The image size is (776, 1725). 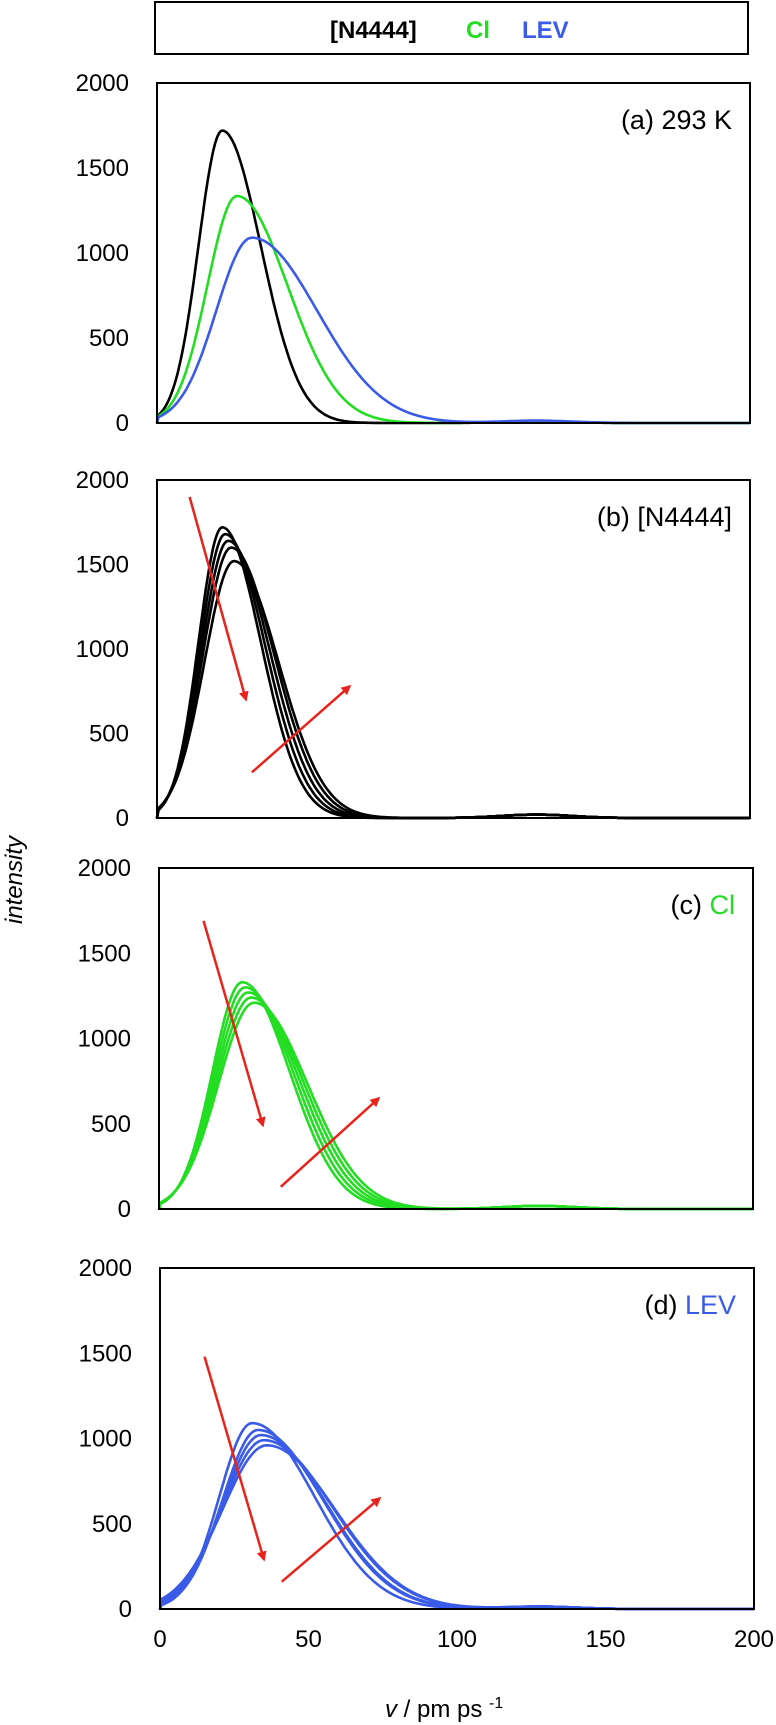 I want to click on legend-label-cl: Cl, so click(x=478, y=30).